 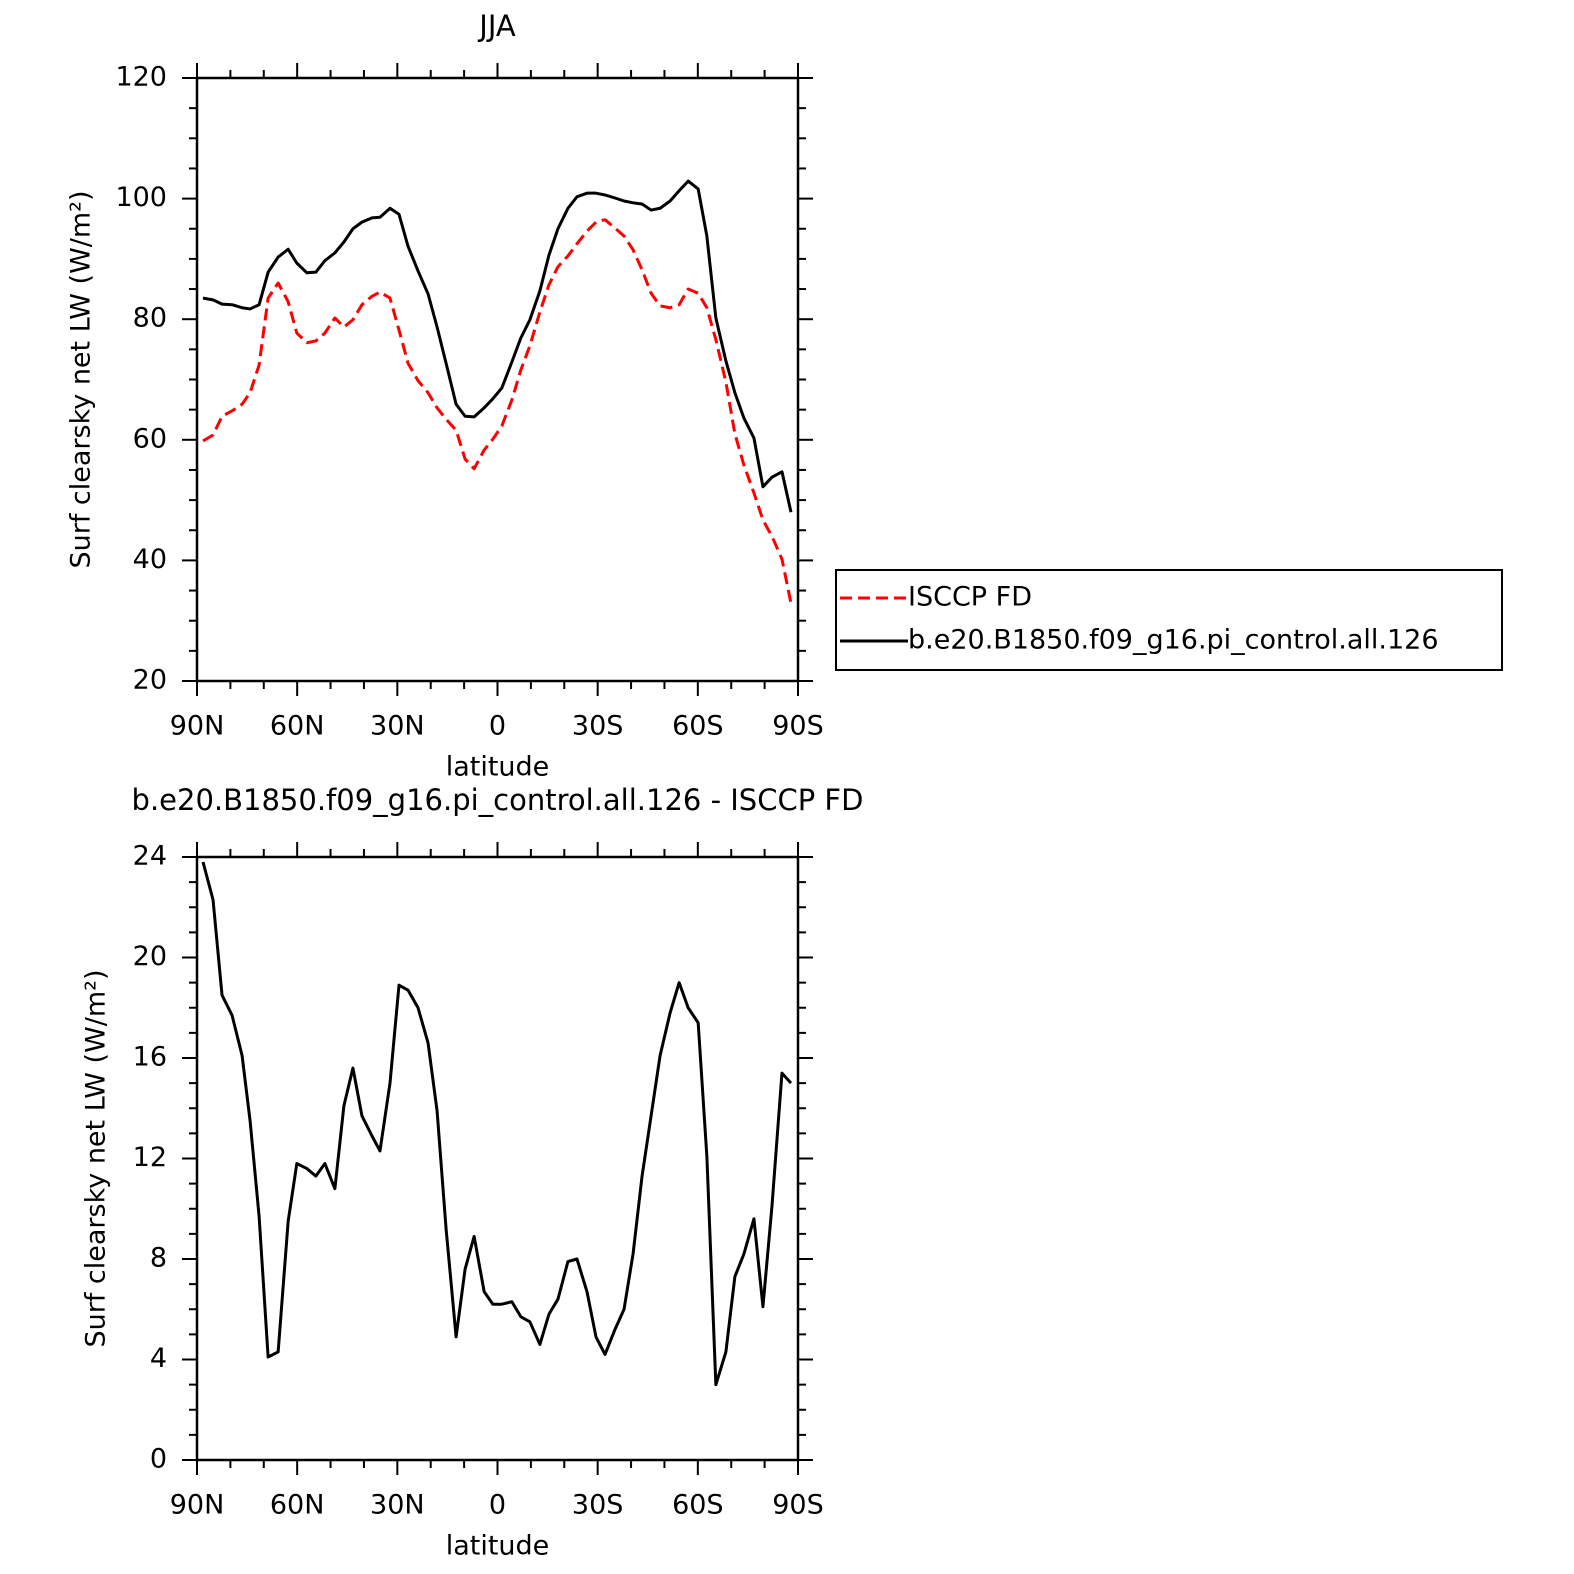 What do you see at coordinates (150, 438) in the screenshot?
I see `y-tick-label: 60` at bounding box center [150, 438].